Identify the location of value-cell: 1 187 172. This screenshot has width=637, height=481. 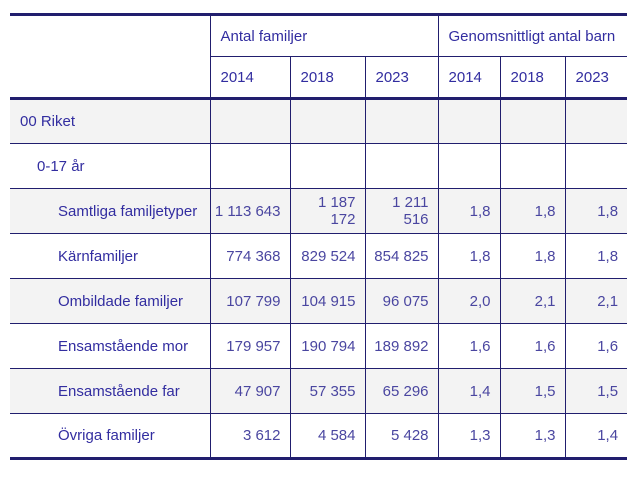
(327, 211).